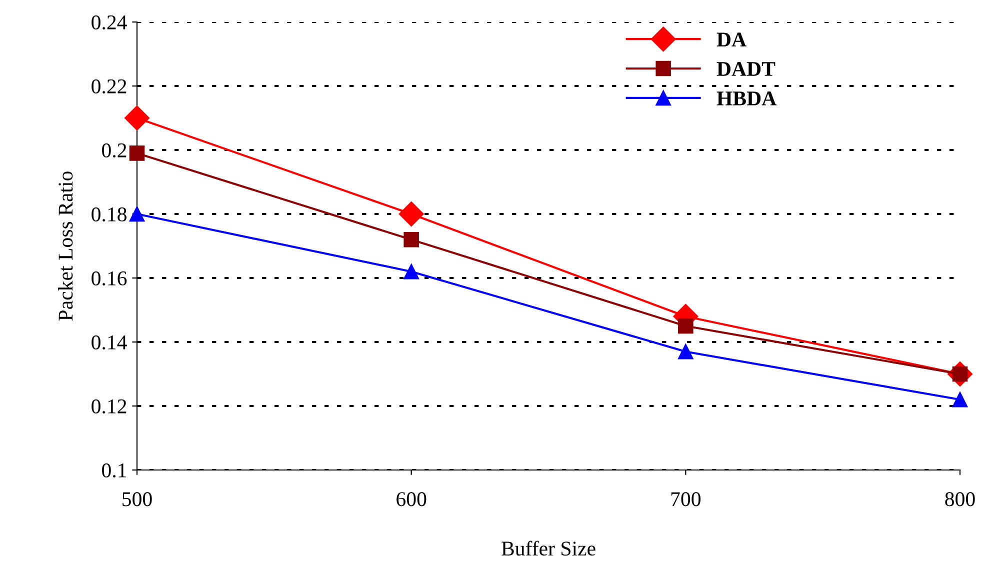  I want to click on legend-label: DADT, so click(746, 69).